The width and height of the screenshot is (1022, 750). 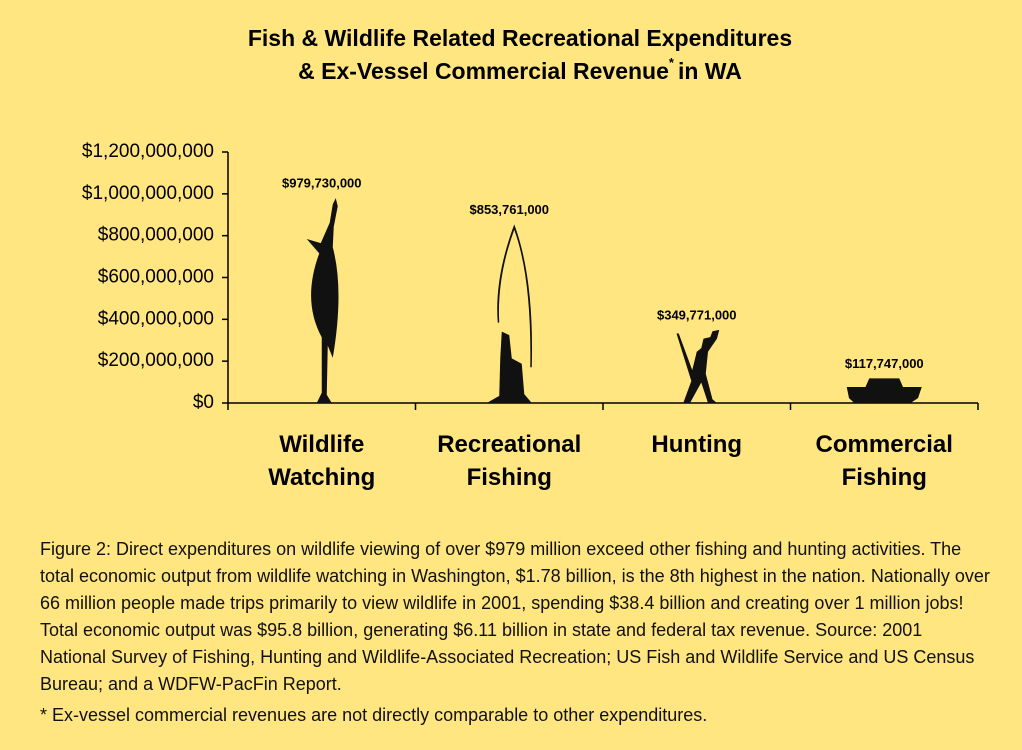 What do you see at coordinates (203, 402) in the screenshot?
I see `y-tick-label: $0` at bounding box center [203, 402].